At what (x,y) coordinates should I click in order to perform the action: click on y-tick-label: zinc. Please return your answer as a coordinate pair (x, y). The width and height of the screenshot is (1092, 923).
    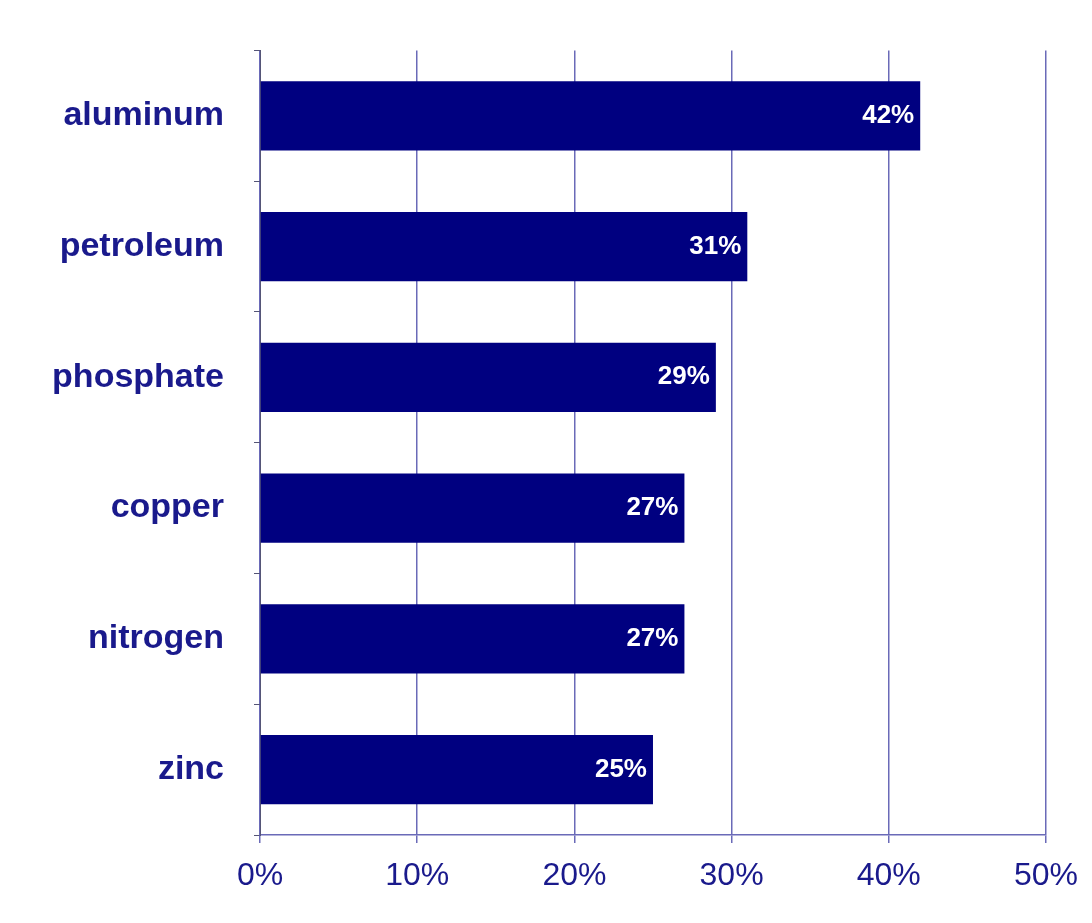
    Looking at the image, I should click on (190, 766).